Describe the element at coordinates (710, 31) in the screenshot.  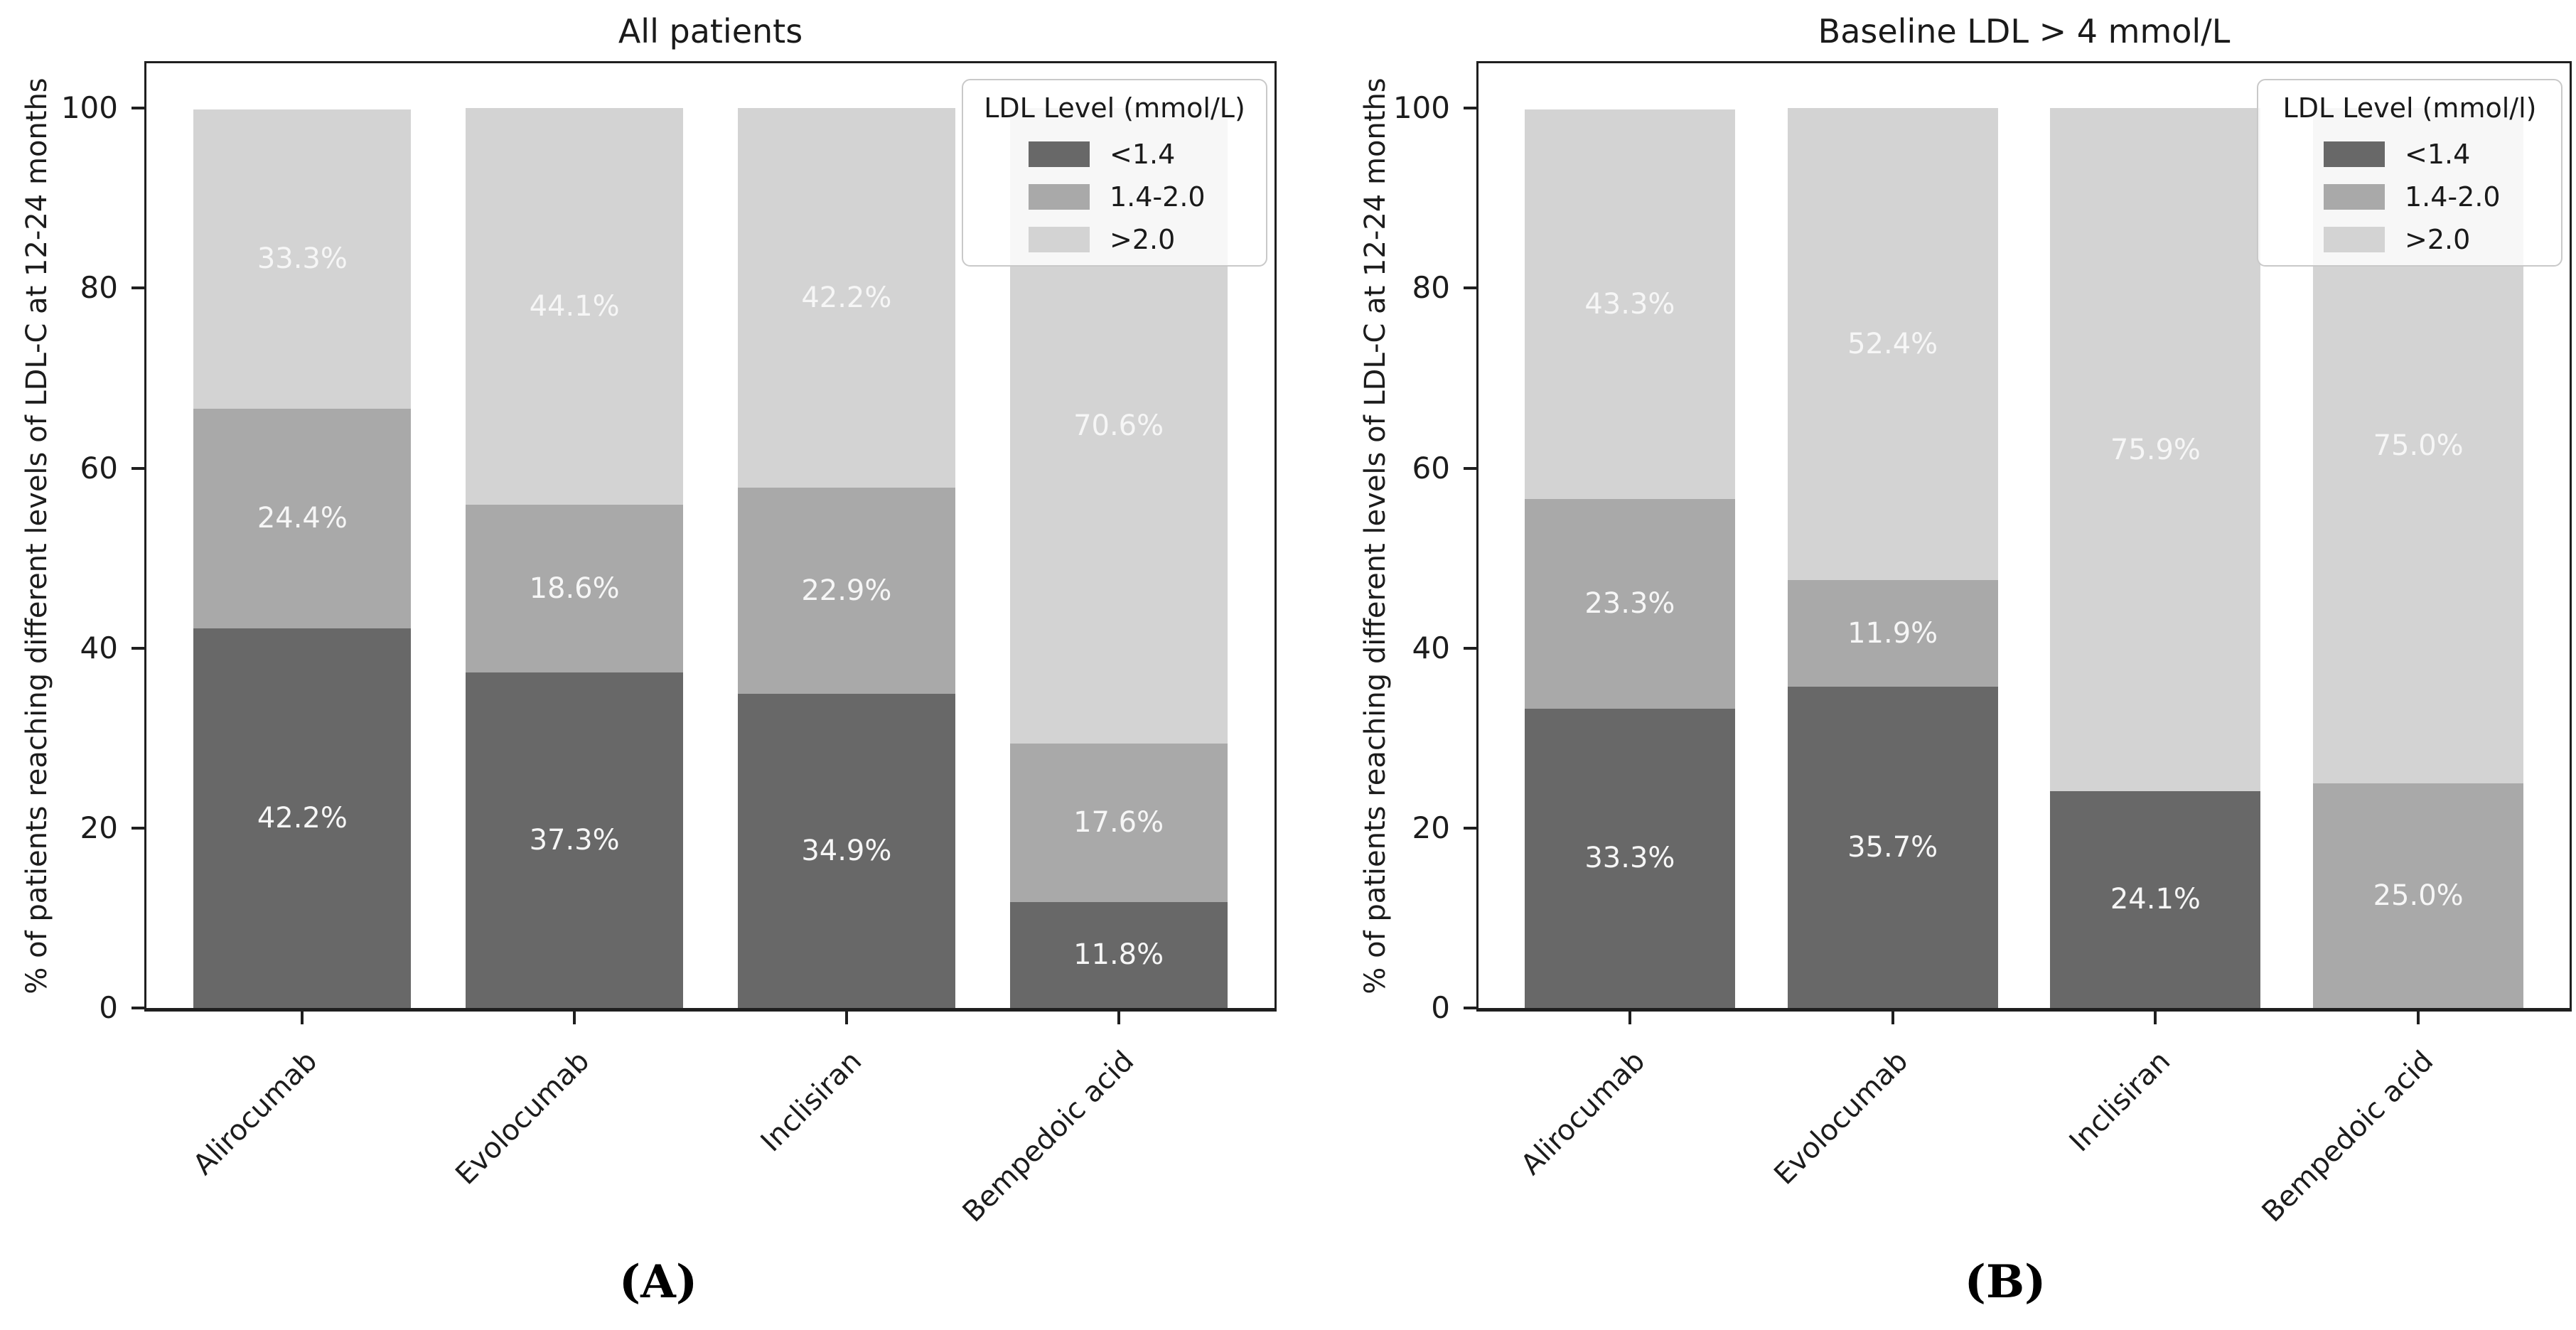
I see `chart-title: All patients` at that location.